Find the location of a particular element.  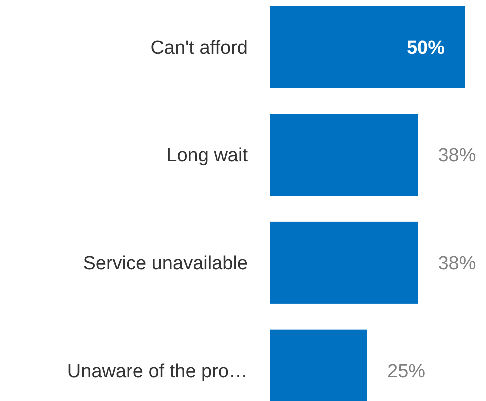

data-label: 25% is located at coordinates (407, 371).